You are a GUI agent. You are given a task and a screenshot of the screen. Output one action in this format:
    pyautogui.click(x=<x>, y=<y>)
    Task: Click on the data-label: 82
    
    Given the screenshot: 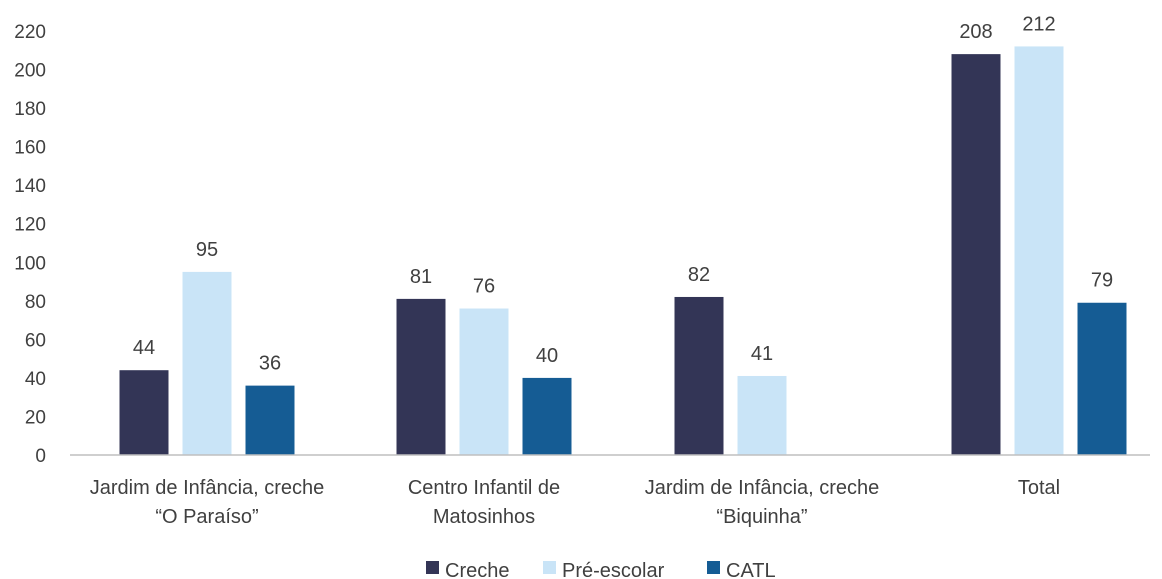 What is the action you would take?
    pyautogui.click(x=699, y=275)
    